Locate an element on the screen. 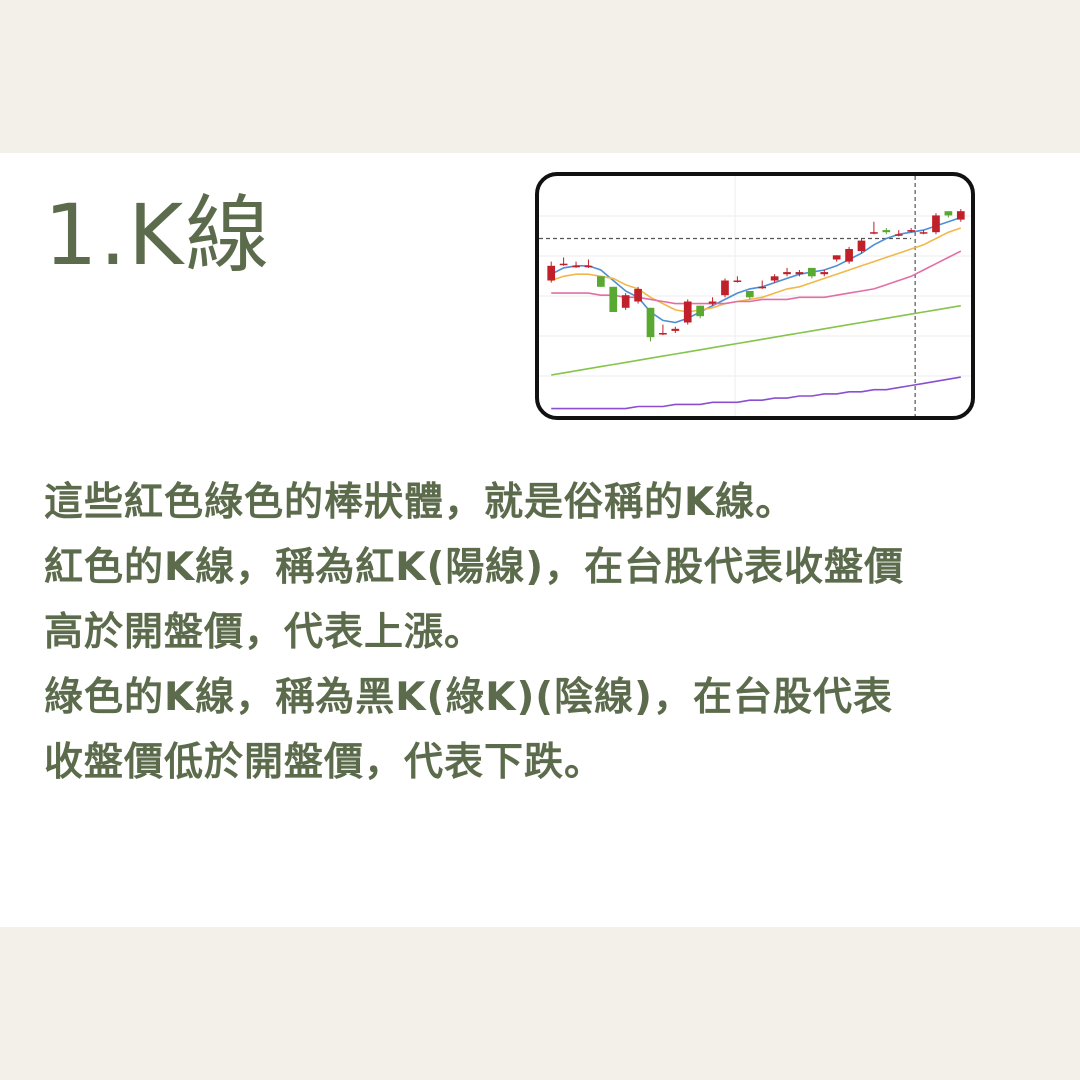 The height and width of the screenshot is (1080, 1080). paragraph-line-2: 紅色的K線，稱為紅K(陽線)，在台股代表收盤價 is located at coordinates (474, 567).